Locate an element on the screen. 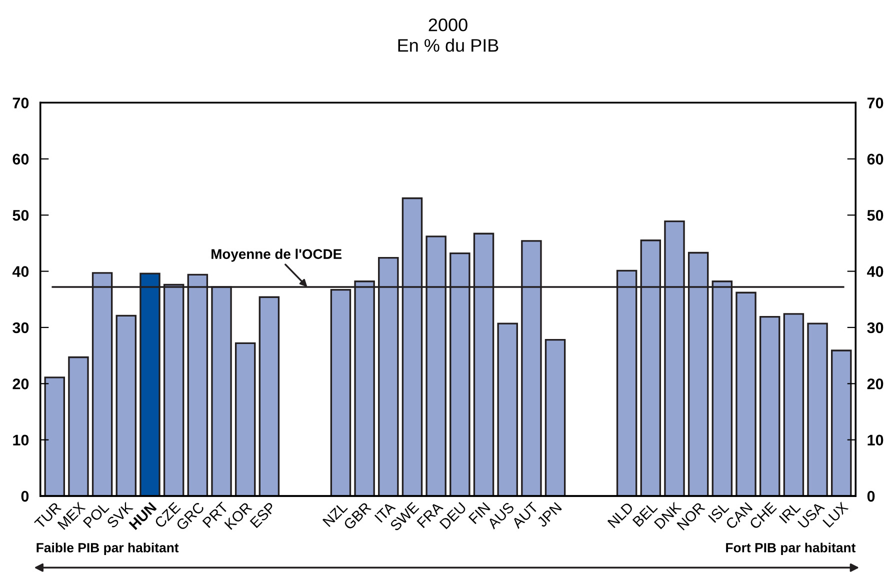  y2-tick-label: 30 is located at coordinates (875, 328).